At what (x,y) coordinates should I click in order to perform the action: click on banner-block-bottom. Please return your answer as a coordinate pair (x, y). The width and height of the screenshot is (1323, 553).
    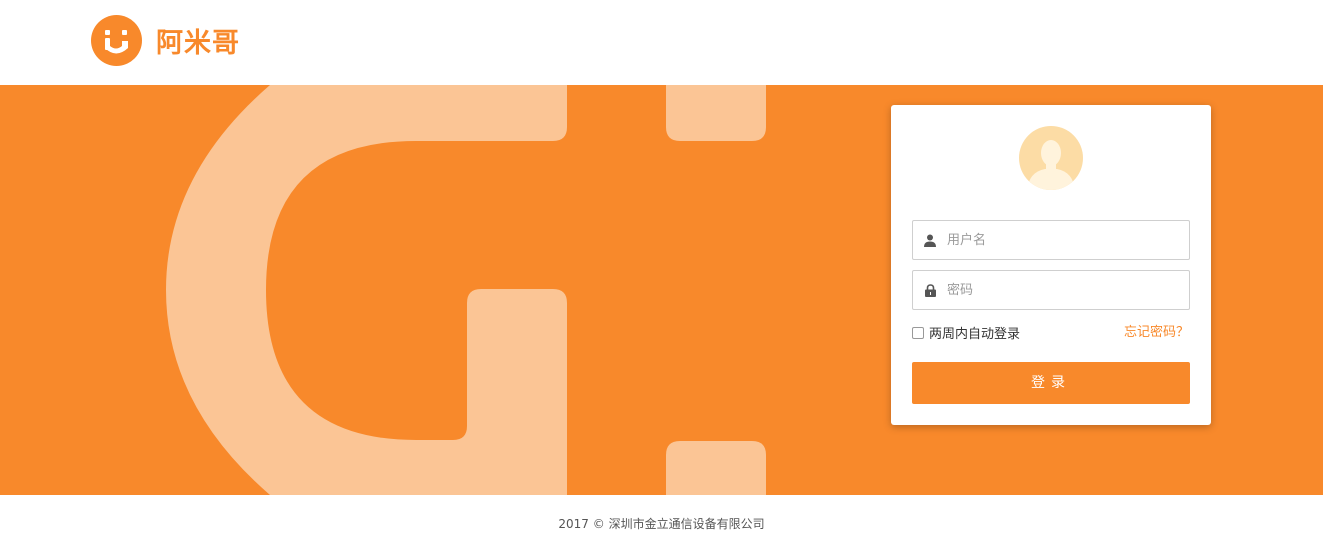
    Looking at the image, I should click on (716, 468).